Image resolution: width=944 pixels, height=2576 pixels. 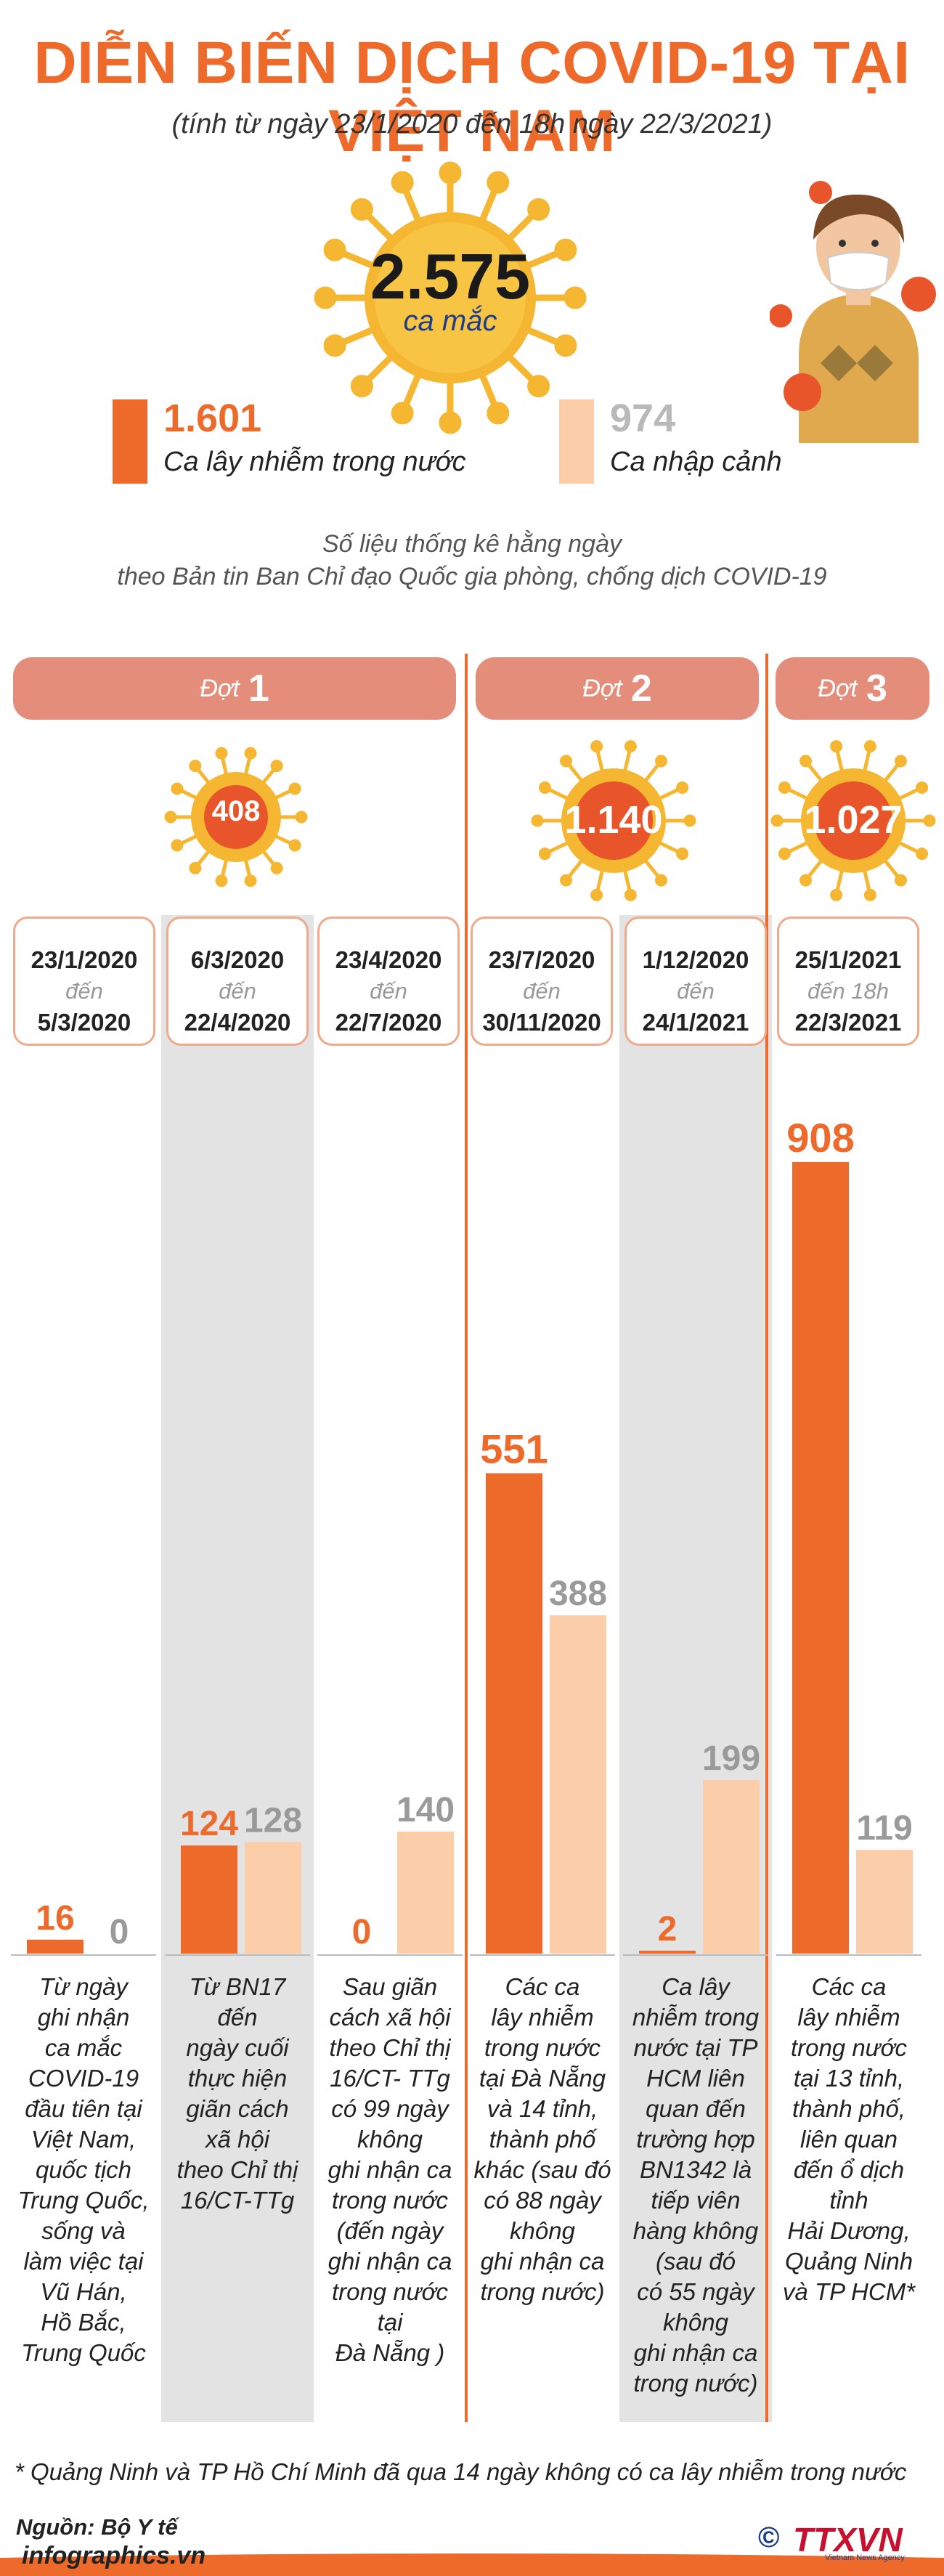 I want to click on bar-label-imported-3: 140, so click(x=425, y=1810).